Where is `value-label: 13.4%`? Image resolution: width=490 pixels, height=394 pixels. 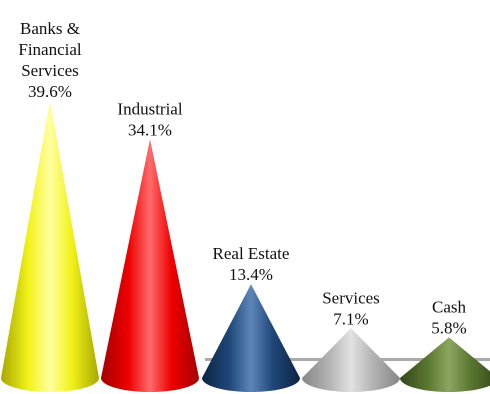 value-label: 13.4% is located at coordinates (251, 274).